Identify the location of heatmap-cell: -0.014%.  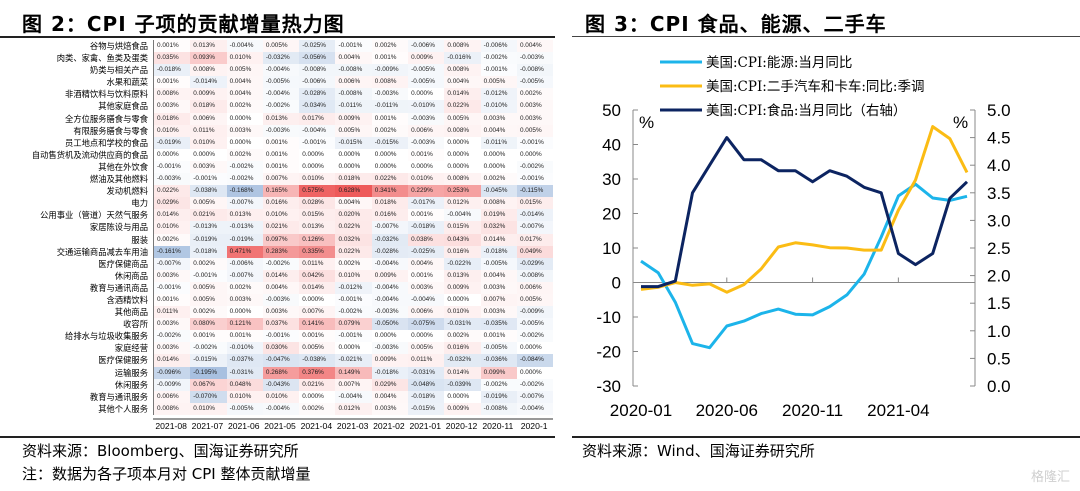
(535, 215).